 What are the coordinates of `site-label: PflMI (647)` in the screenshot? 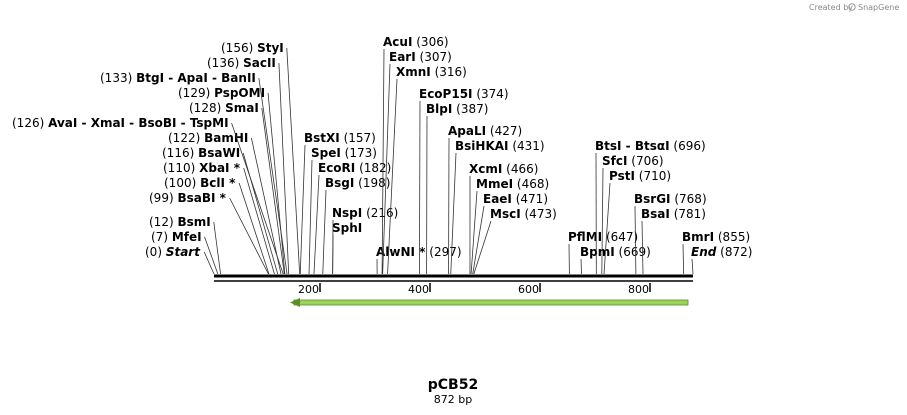 It's located at (603, 237).